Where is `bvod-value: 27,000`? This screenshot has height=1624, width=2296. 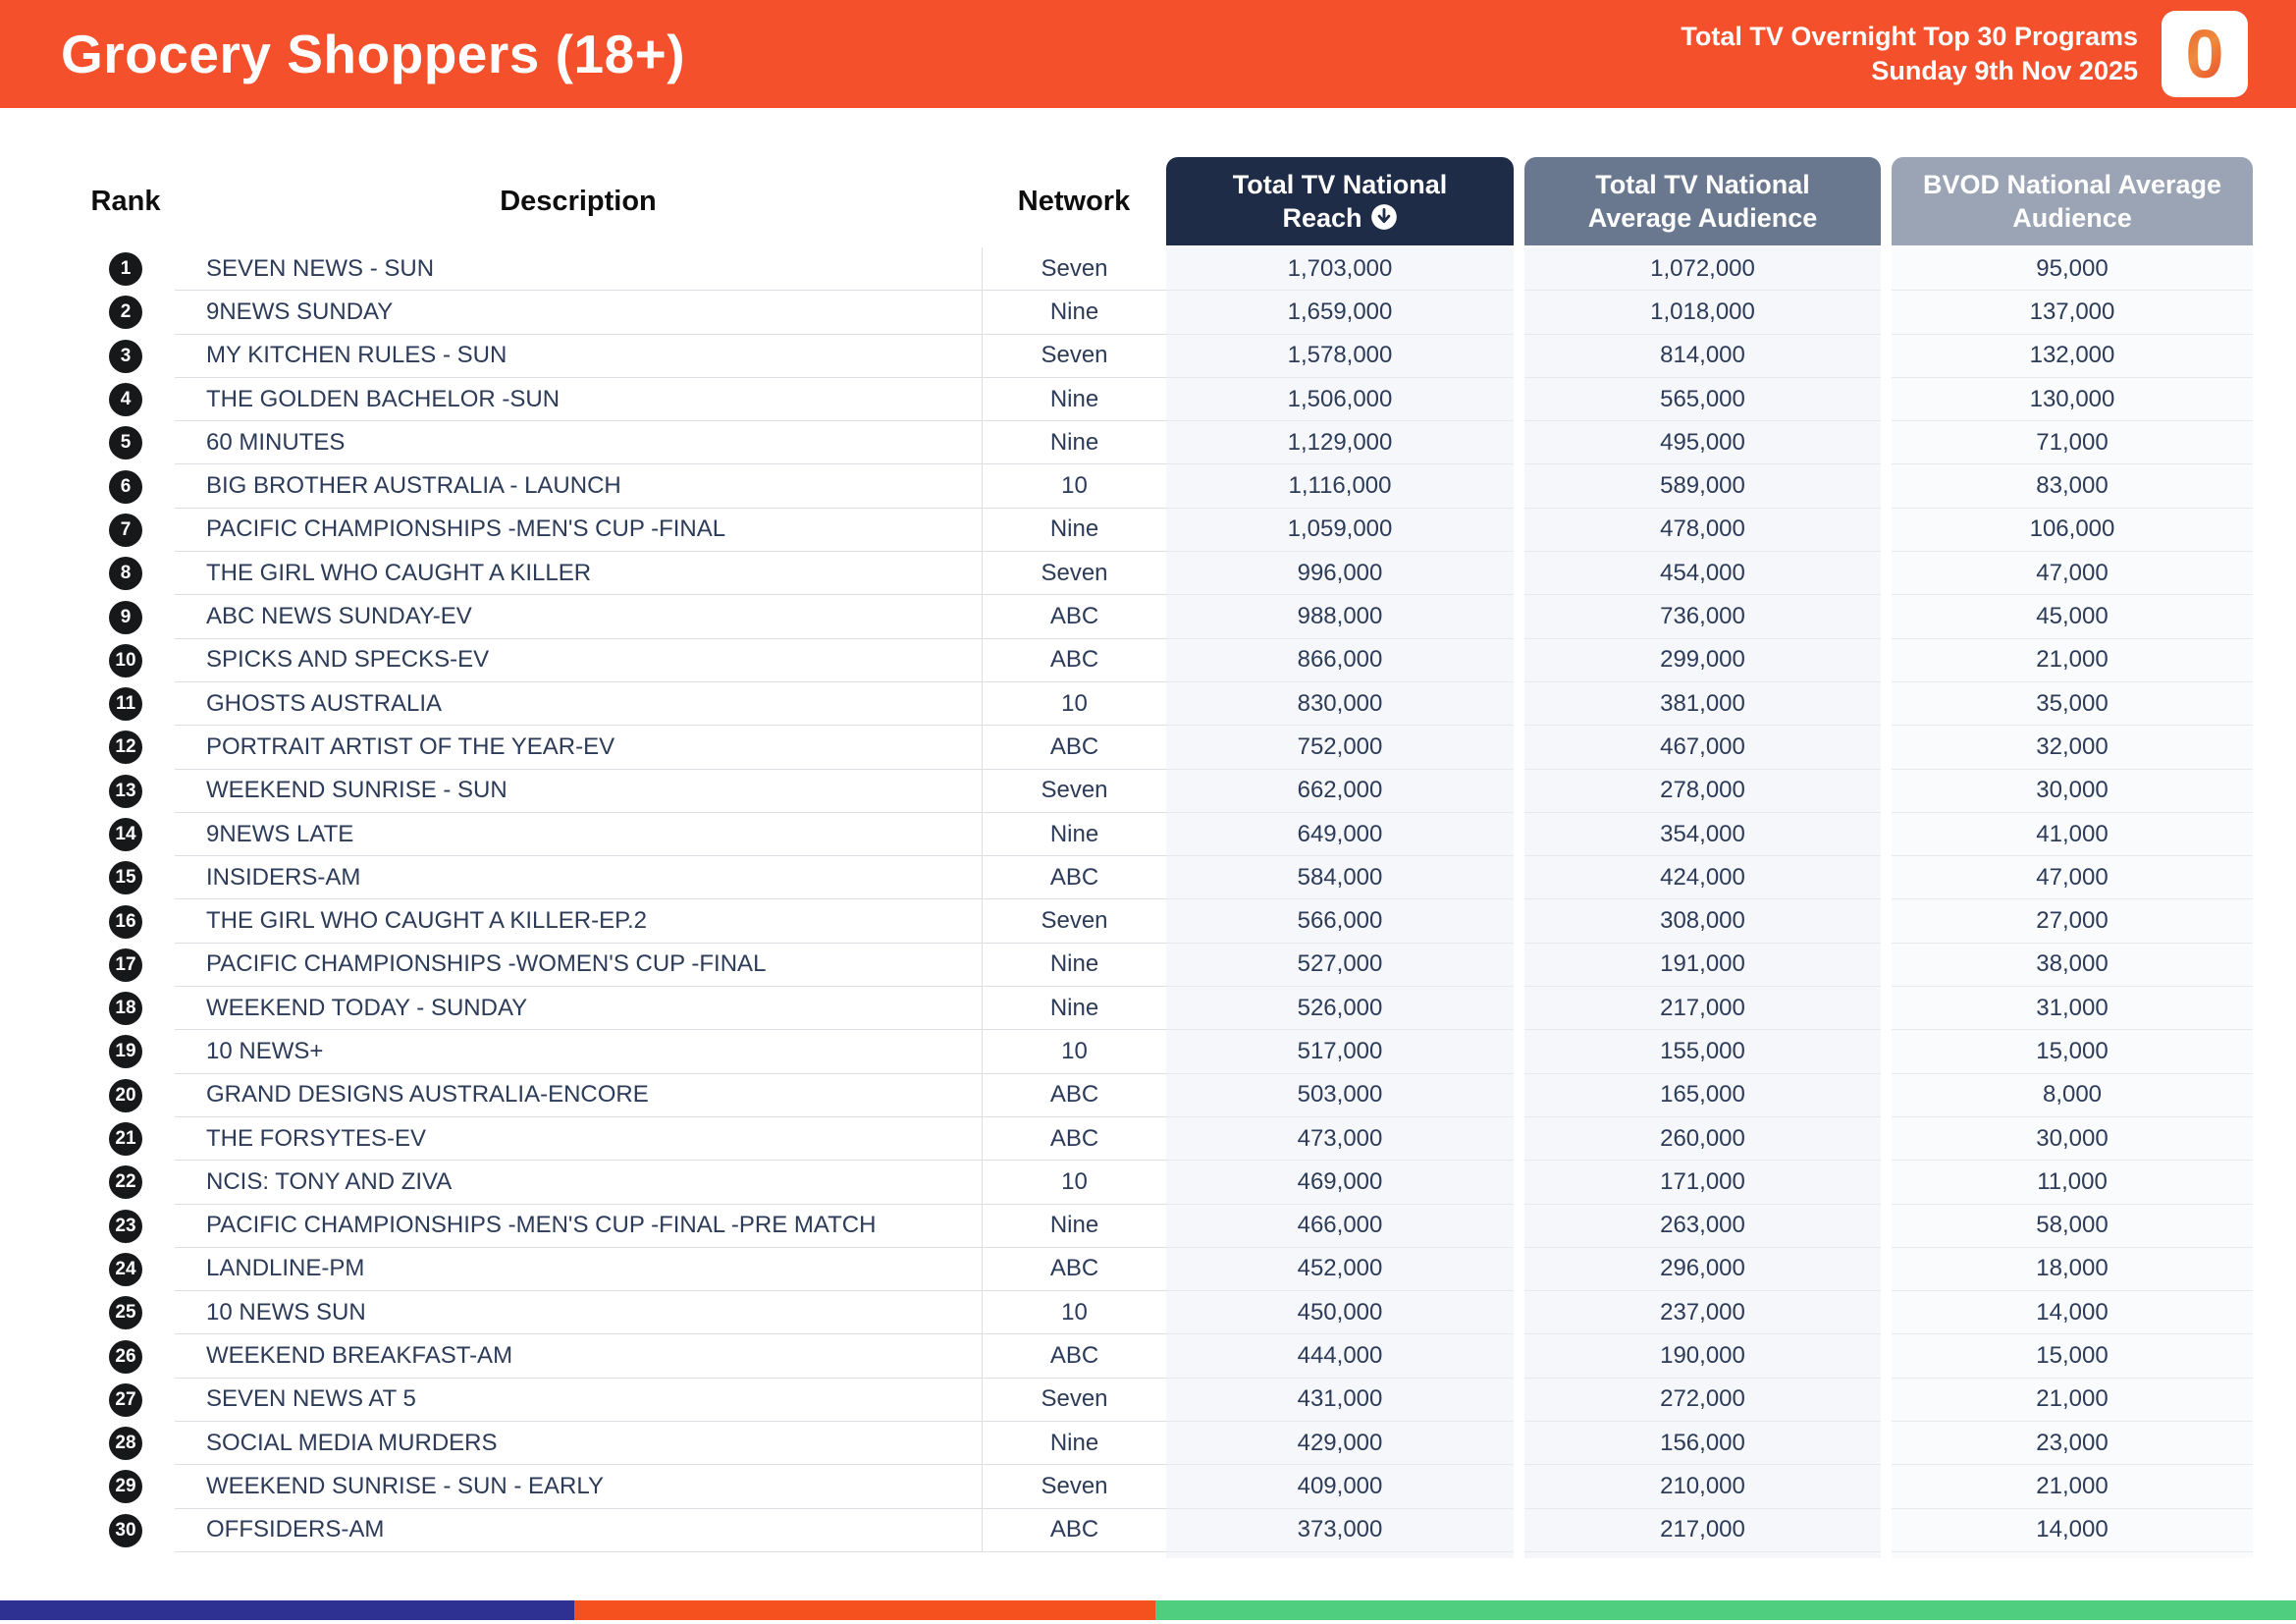
bvod-value: 27,000 is located at coordinates (2072, 921).